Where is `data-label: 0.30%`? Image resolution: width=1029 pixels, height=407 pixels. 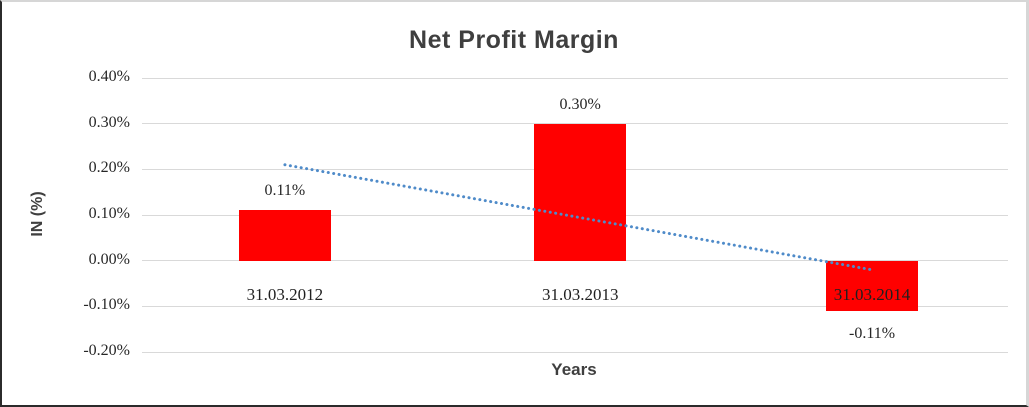 data-label: 0.30% is located at coordinates (580, 104).